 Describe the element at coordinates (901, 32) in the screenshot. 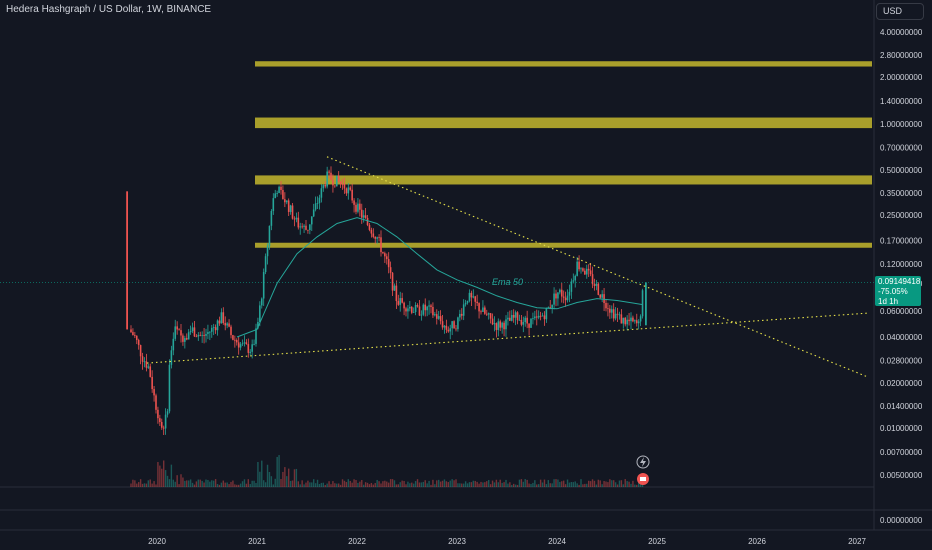

I see `price-tick-label: 4.00000000` at that location.